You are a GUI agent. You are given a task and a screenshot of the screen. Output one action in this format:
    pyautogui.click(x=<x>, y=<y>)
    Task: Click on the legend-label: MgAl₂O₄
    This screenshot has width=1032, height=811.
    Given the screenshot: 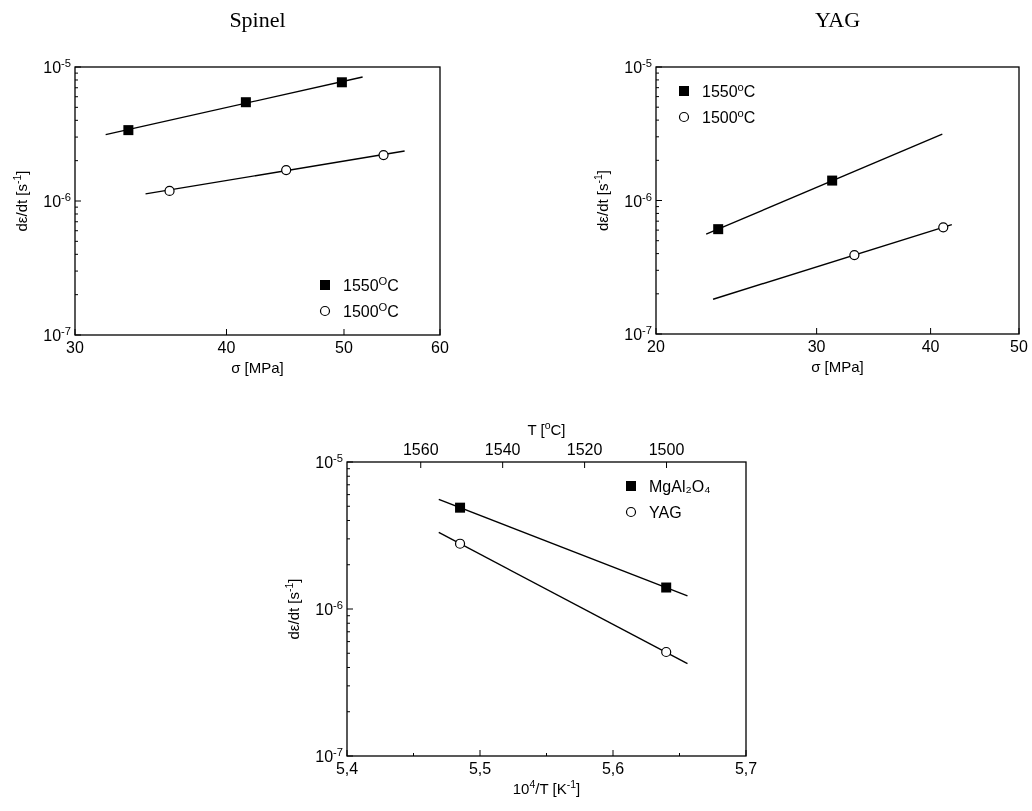 What is the action you would take?
    pyautogui.click(x=680, y=486)
    